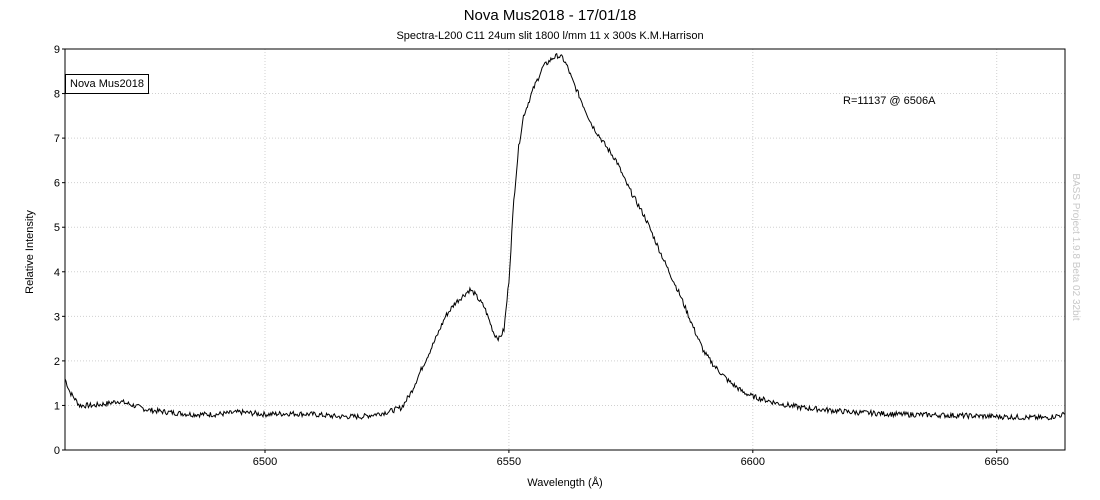 The image size is (1100, 500). What do you see at coordinates (509, 462) in the screenshot?
I see `x-tick-label: 6550` at bounding box center [509, 462].